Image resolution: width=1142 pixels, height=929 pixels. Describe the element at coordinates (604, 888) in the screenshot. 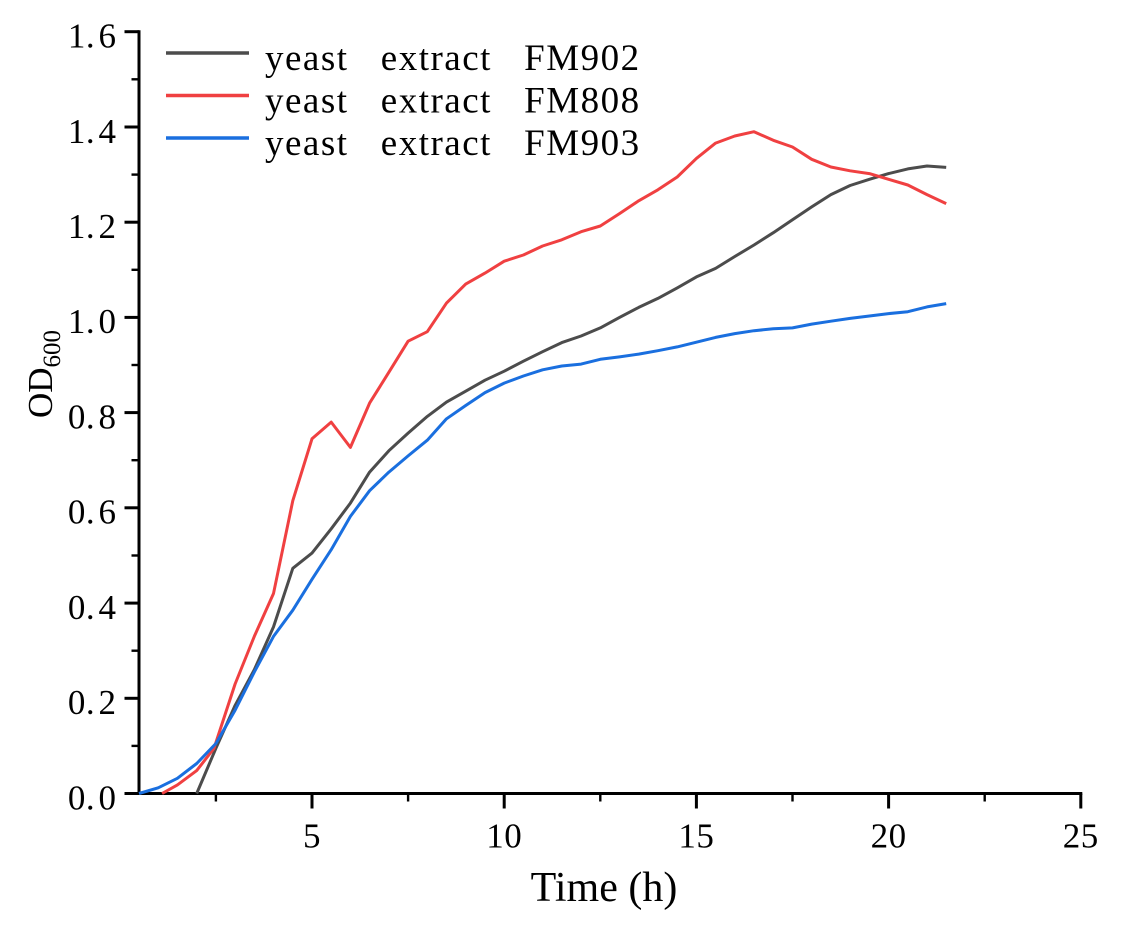

I see `svg-text: Time (h)` at that location.